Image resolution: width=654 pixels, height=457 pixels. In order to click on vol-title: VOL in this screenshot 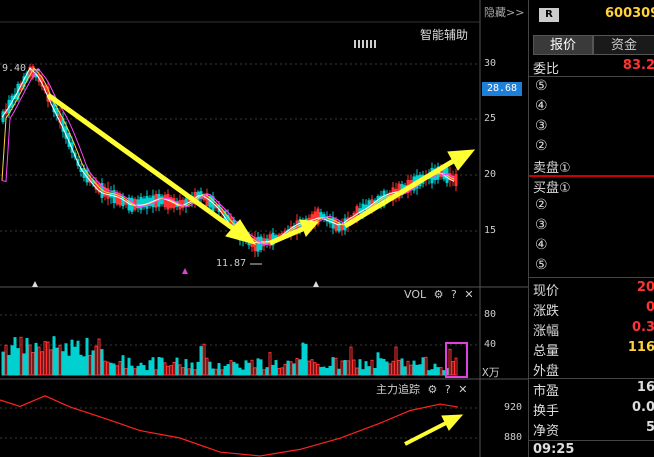, I will do `click(415, 294)`.